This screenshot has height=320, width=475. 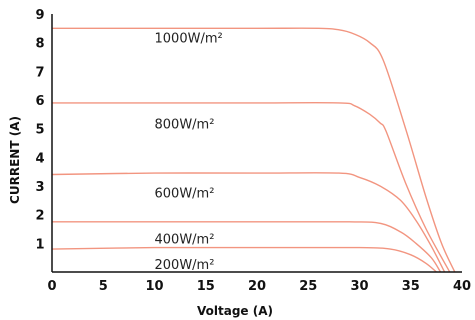 What do you see at coordinates (39, 187) in the screenshot?
I see `y-tick-label: 3` at bounding box center [39, 187].